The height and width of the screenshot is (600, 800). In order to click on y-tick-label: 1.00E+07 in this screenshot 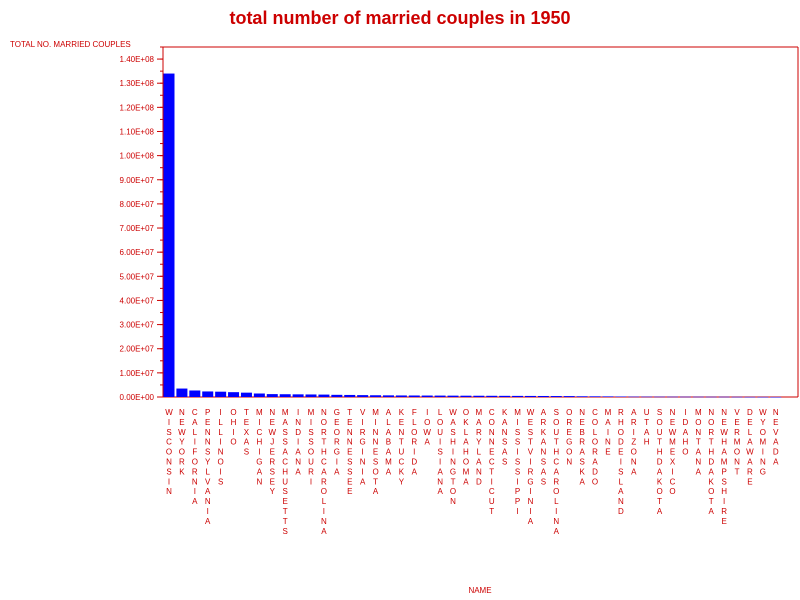, I will do `click(137, 373)`.